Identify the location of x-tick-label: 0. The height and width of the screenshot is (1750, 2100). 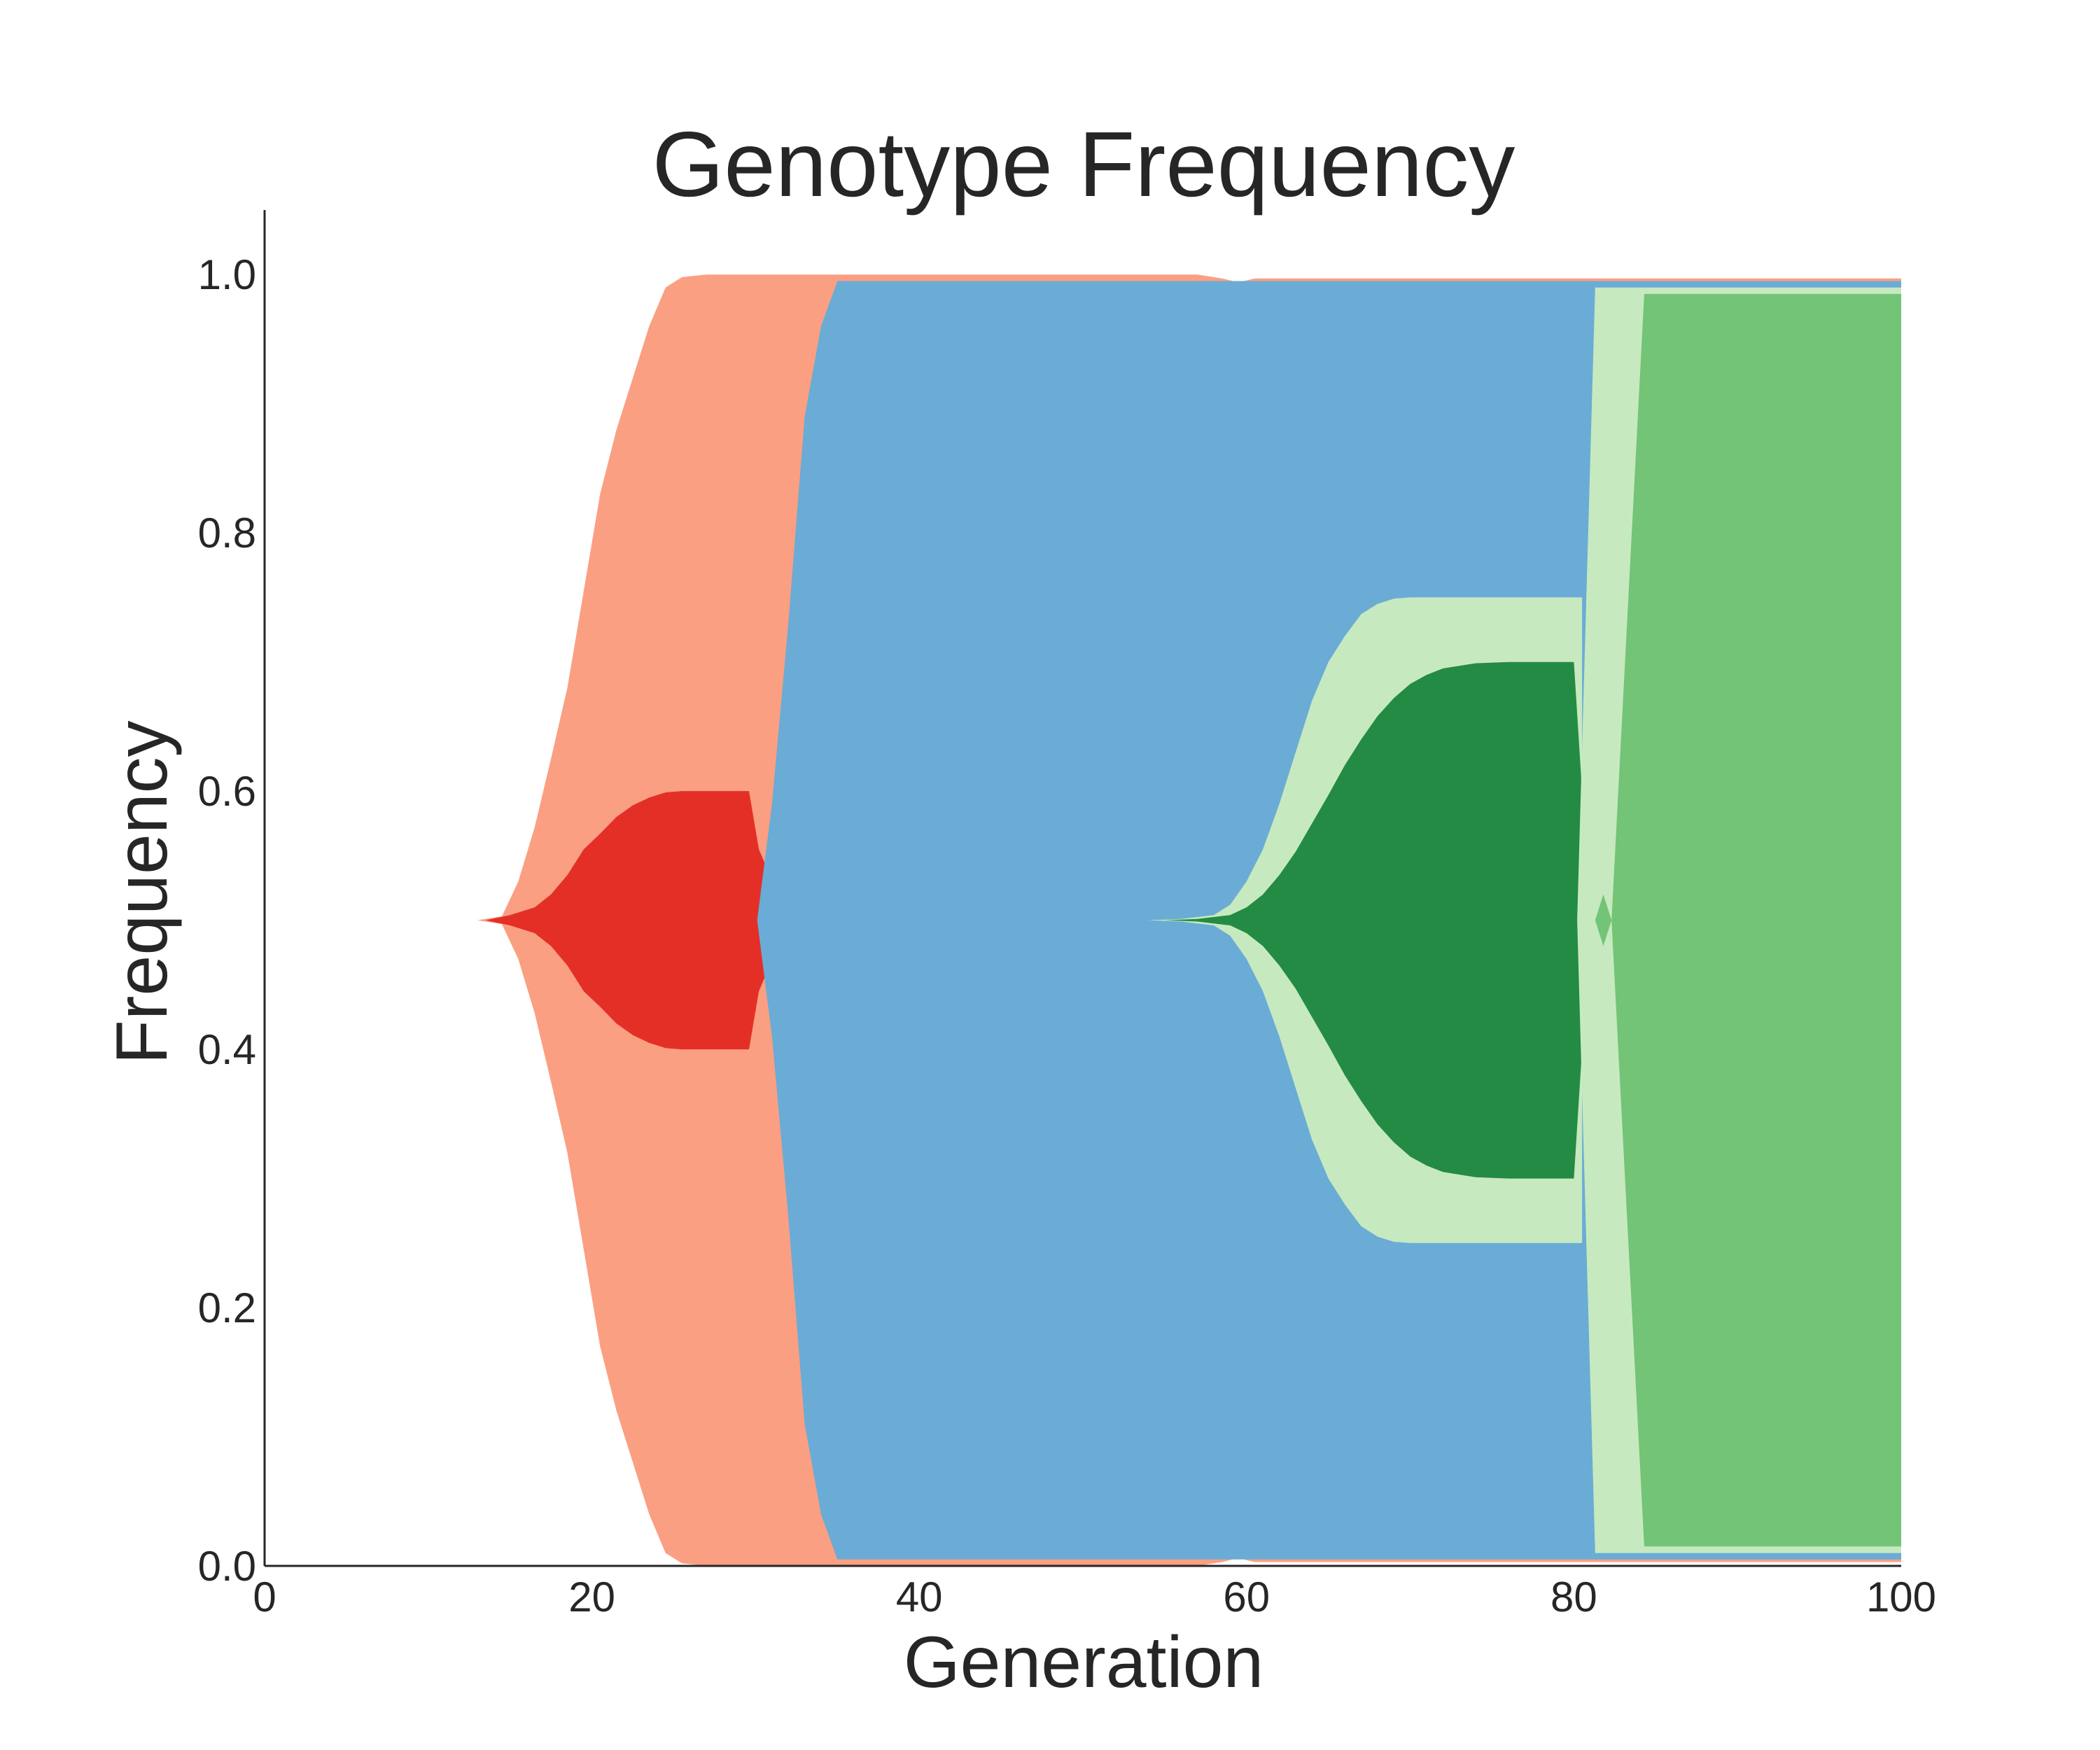
(264, 1597).